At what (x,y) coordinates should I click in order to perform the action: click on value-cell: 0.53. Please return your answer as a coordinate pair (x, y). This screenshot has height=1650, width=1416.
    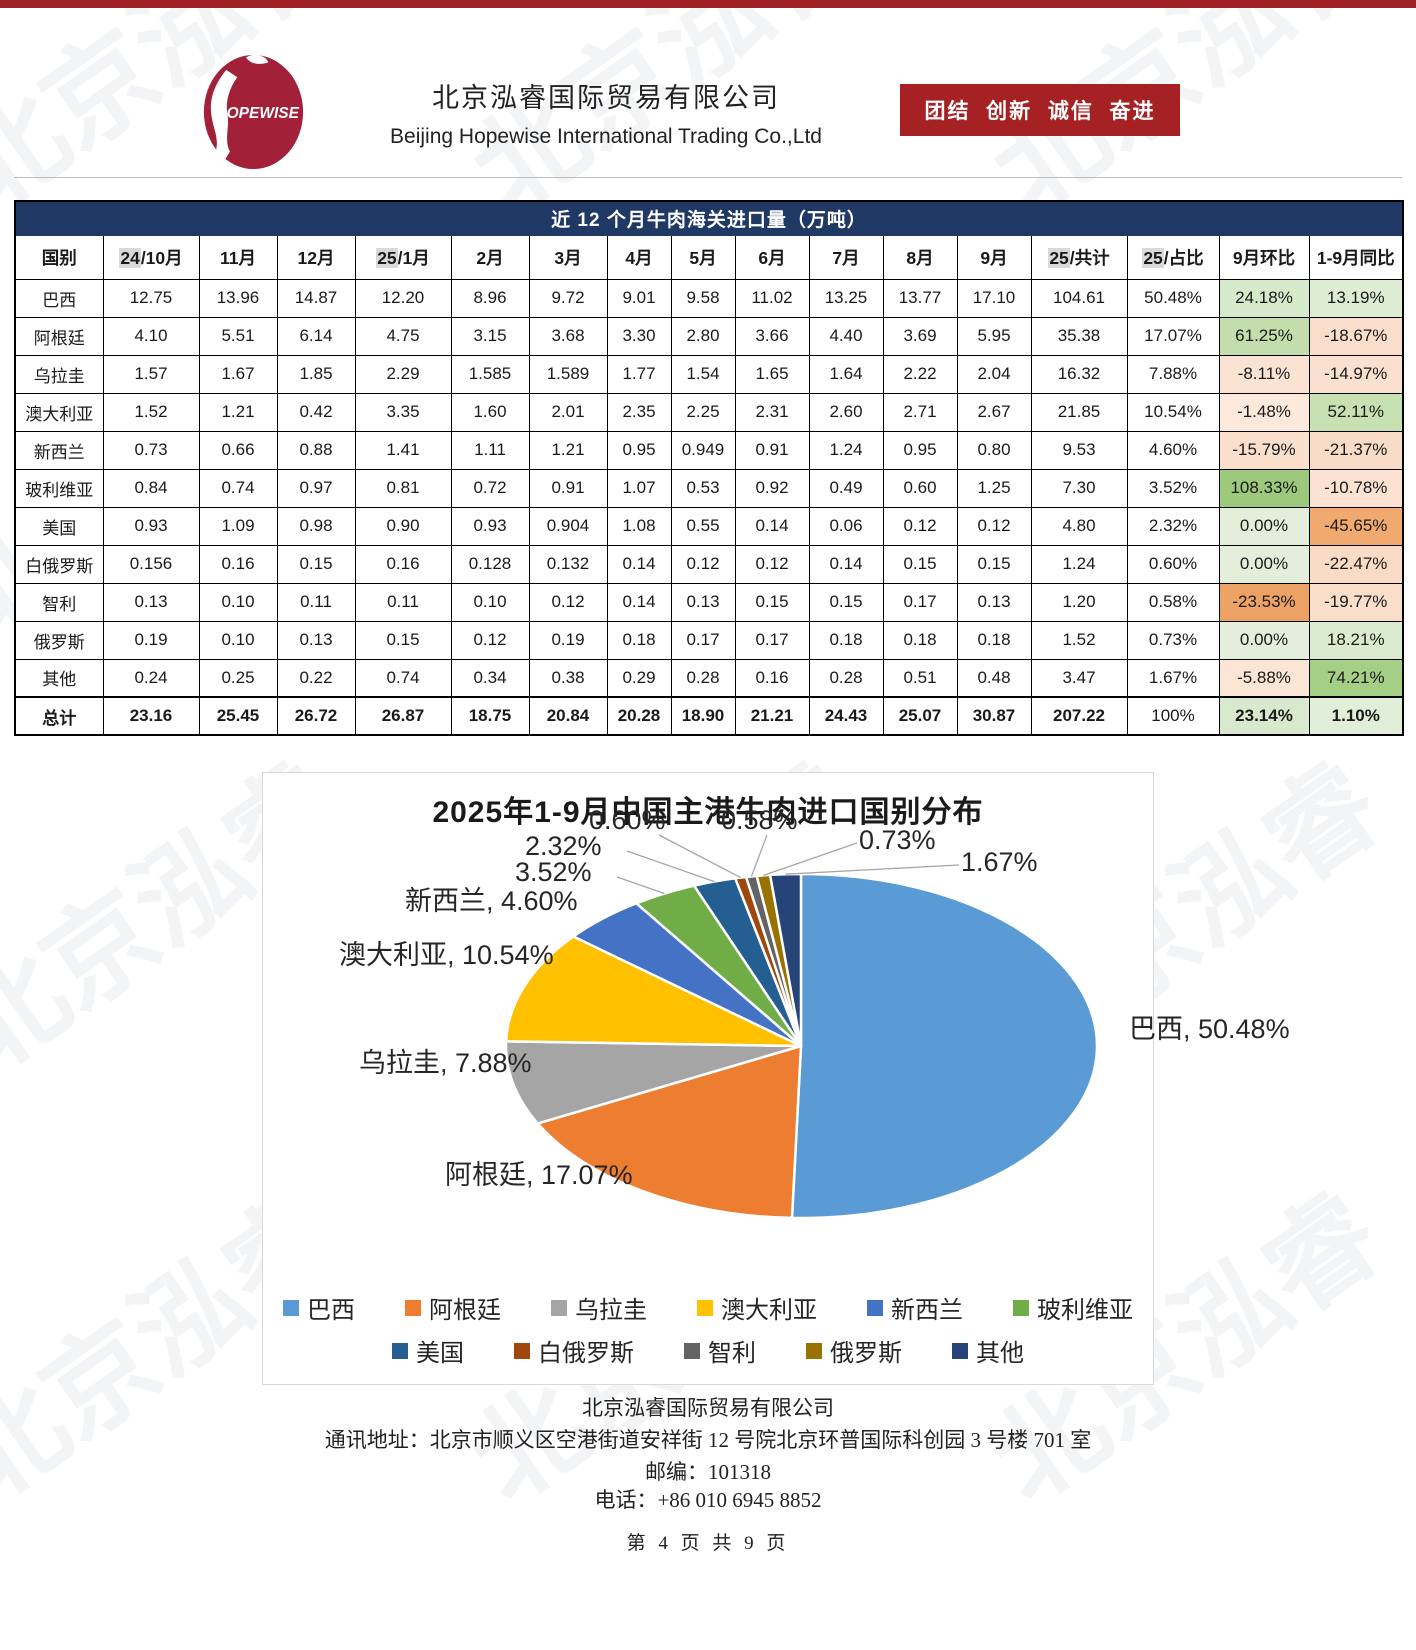
    Looking at the image, I should click on (703, 488).